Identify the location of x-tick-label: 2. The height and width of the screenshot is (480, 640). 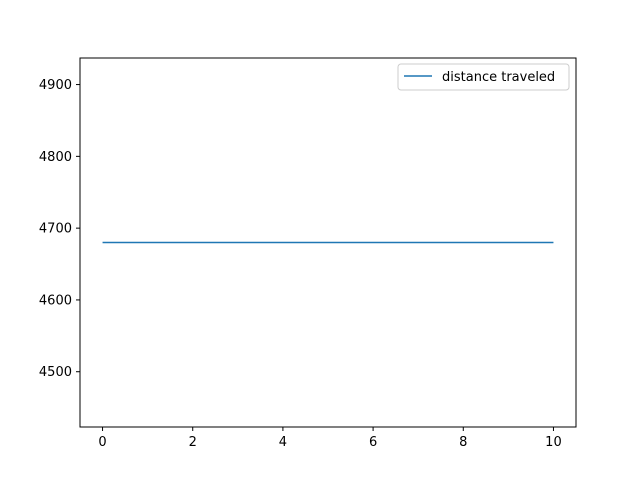
(193, 442).